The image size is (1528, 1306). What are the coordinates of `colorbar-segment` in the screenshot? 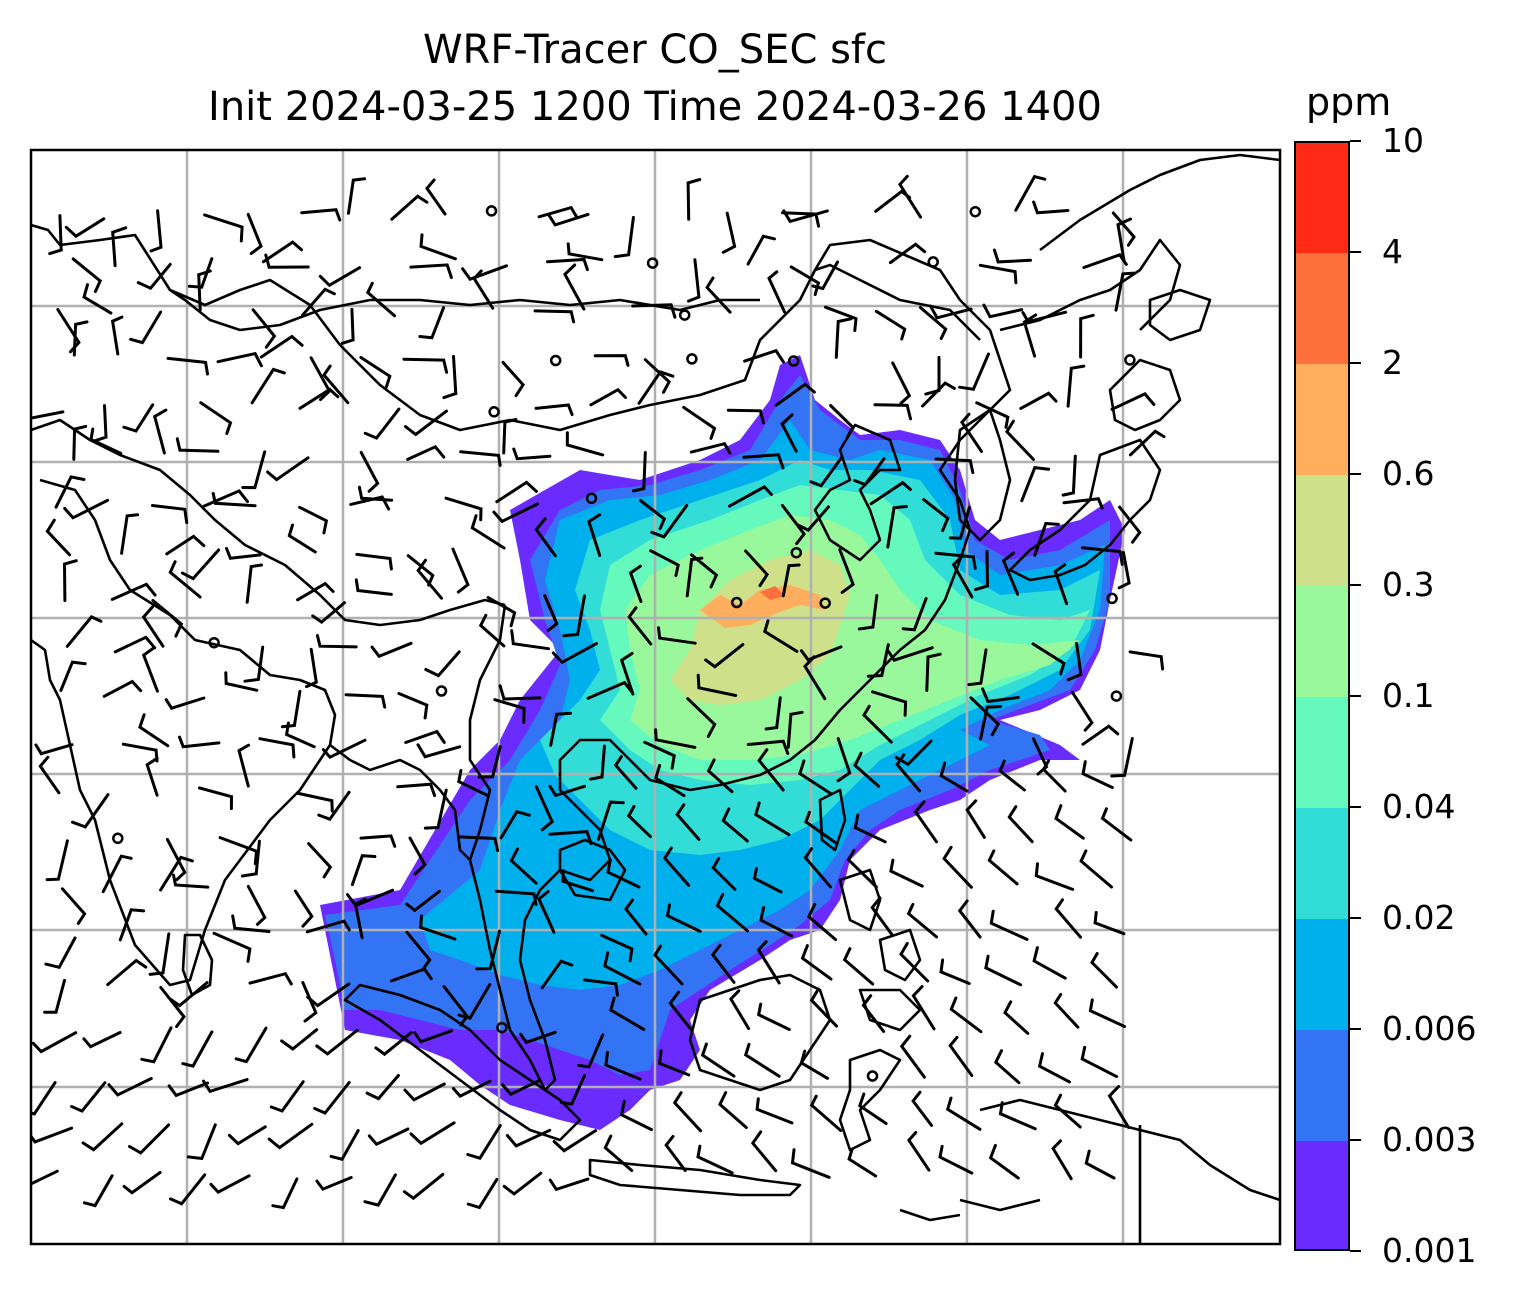 It's located at (1322, 198).